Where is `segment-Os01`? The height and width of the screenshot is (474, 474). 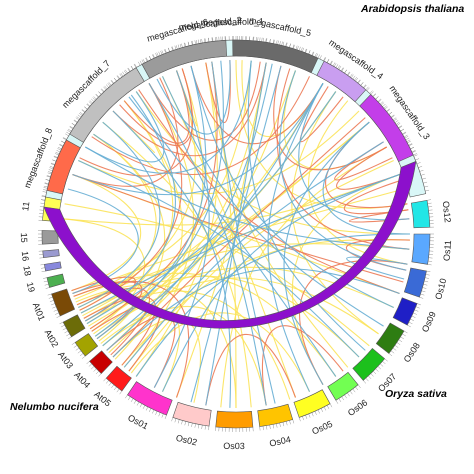
segment-Os01 is located at coordinates (150, 398).